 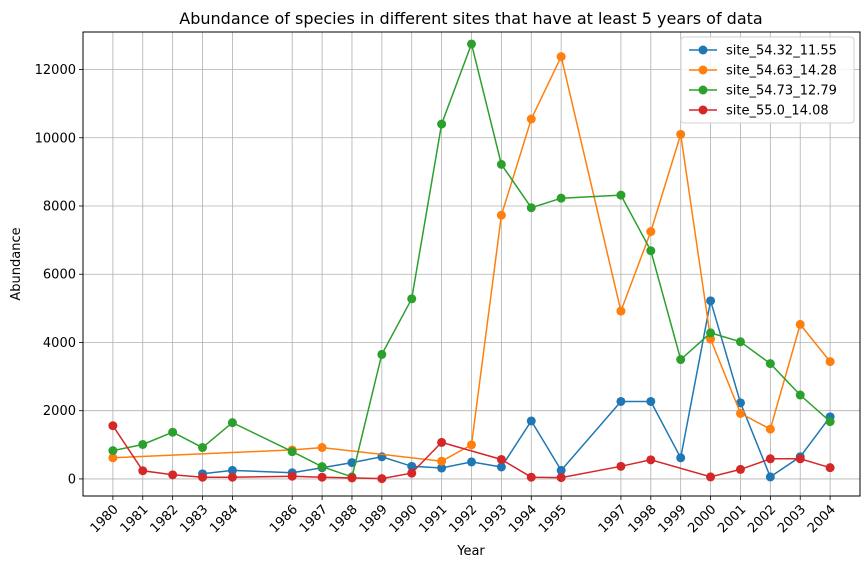 I want to click on y-tick-label: 2000, so click(x=59, y=411).